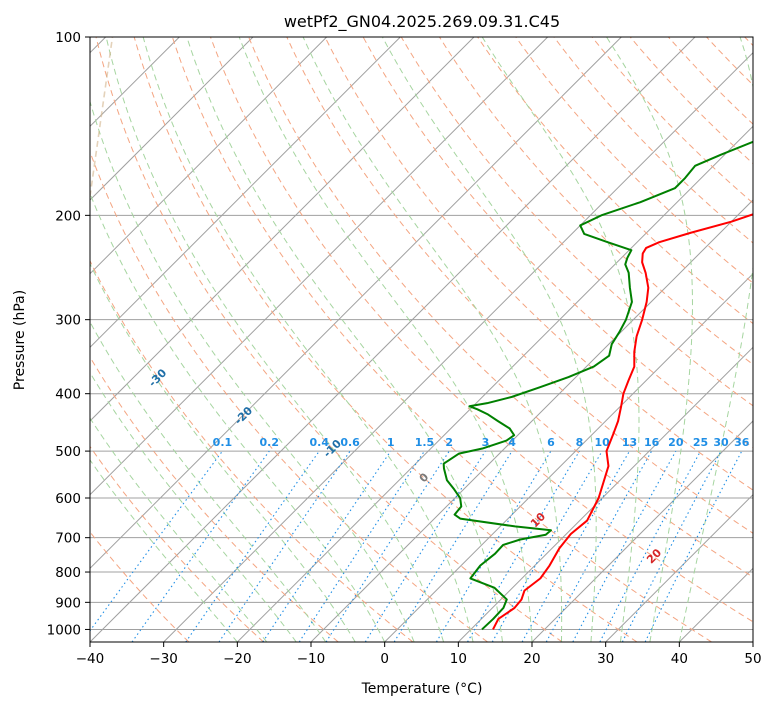  I want to click on y-tick-label: 400, so click(68, 395).